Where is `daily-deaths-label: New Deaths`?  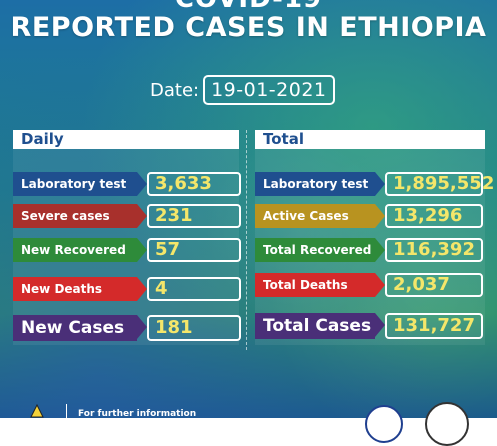 daily-deaths-label: New Deaths is located at coordinates (80, 289).